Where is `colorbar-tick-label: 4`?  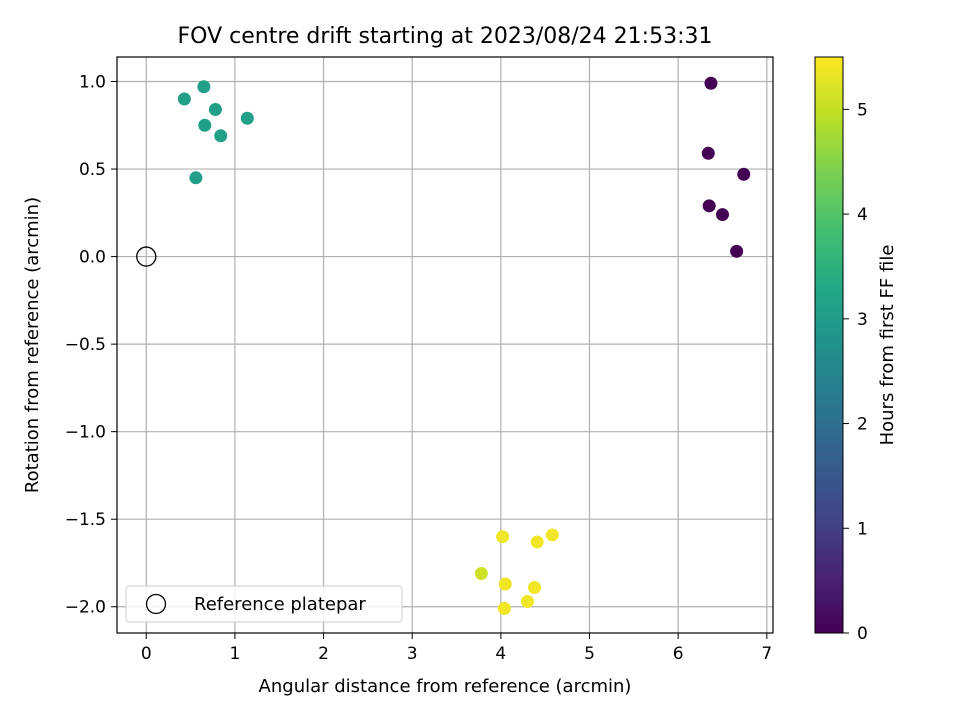 colorbar-tick-label: 4 is located at coordinates (862, 215).